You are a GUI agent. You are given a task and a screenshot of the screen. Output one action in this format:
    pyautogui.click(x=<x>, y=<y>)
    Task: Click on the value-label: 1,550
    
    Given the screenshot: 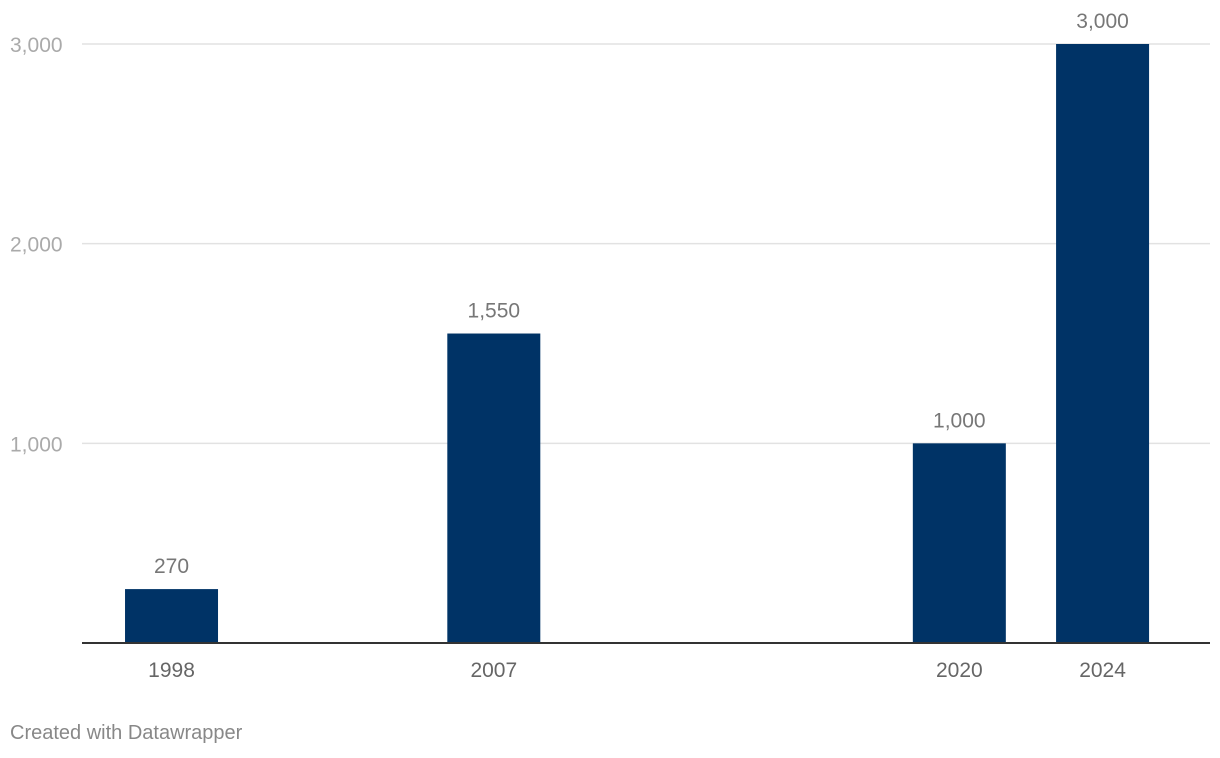 What is the action you would take?
    pyautogui.click(x=494, y=311)
    